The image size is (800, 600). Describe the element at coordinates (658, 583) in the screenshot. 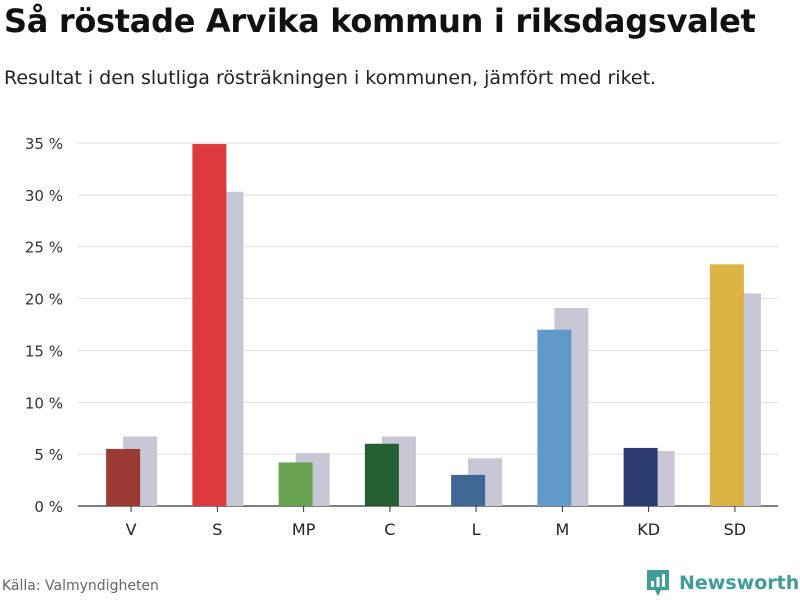

I see `bar-chart-badge-icon` at that location.